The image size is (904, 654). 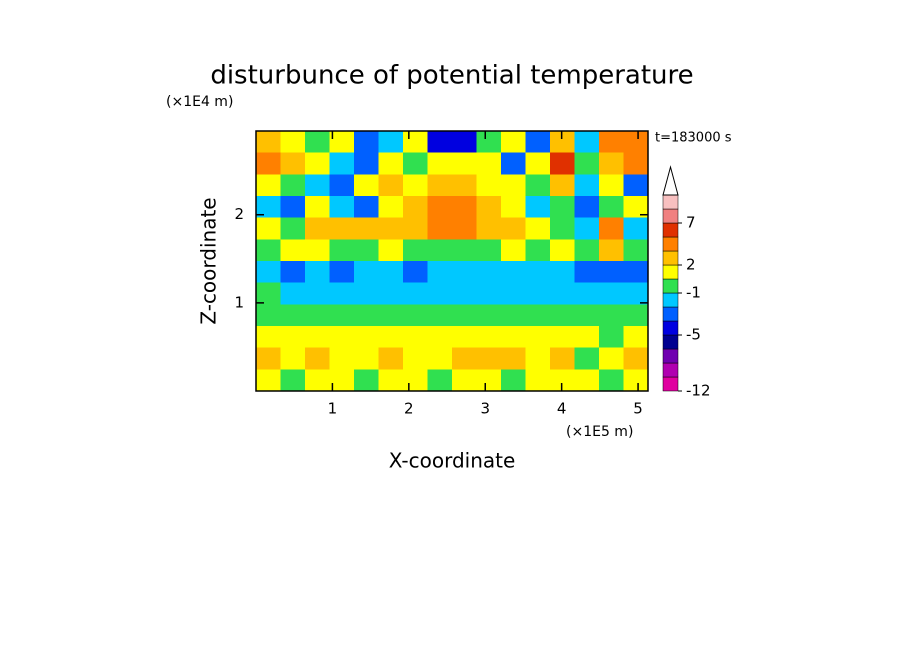 What do you see at coordinates (452, 461) in the screenshot?
I see `x-axis-label: X-coordinate` at bounding box center [452, 461].